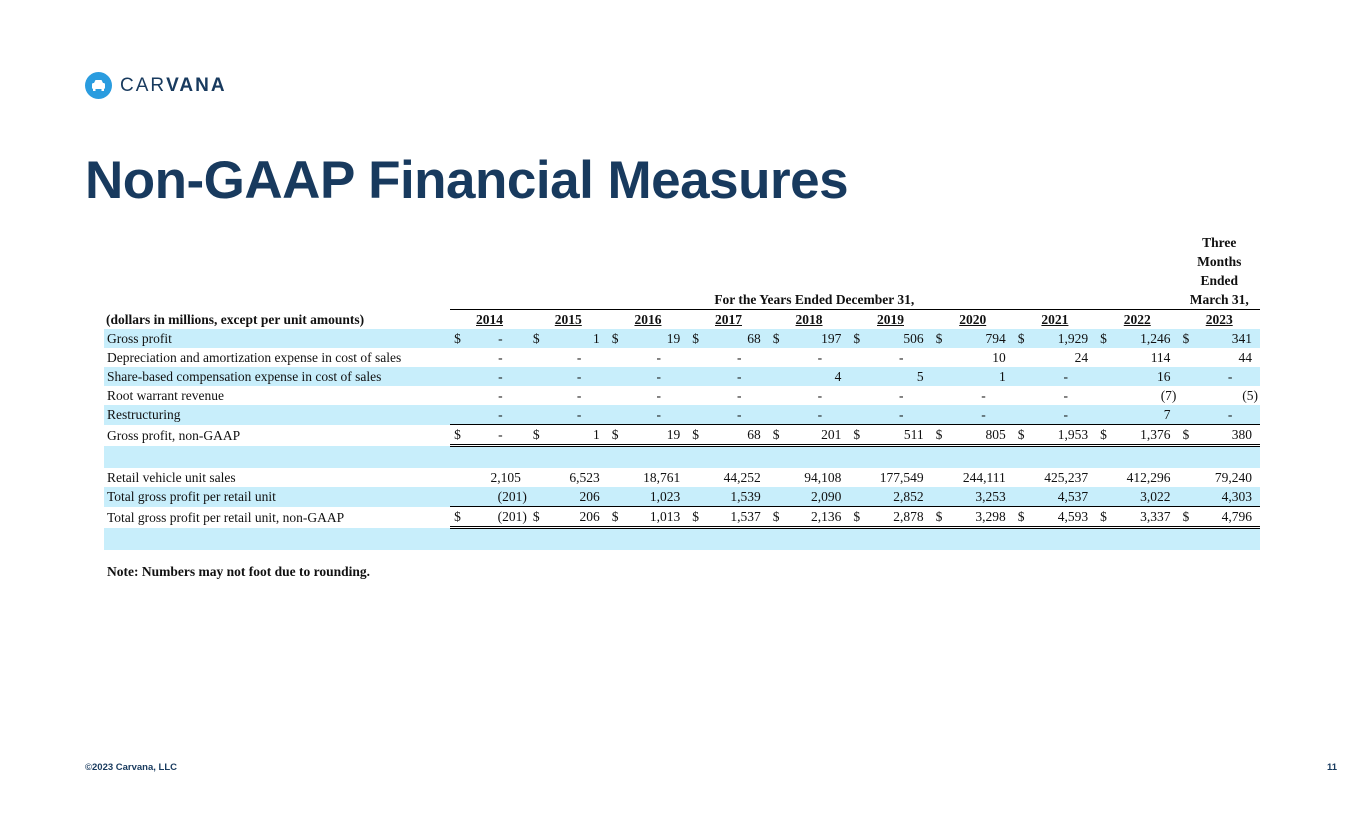  I want to click on logo: CARVANA, so click(156, 85).